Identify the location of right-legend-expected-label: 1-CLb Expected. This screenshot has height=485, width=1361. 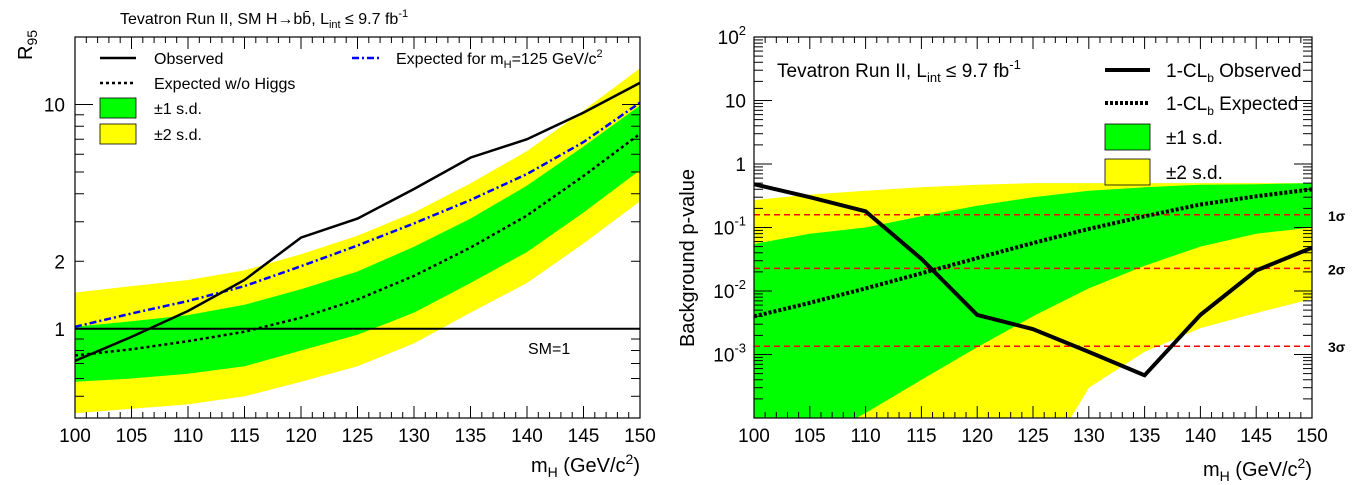
(1232, 106).